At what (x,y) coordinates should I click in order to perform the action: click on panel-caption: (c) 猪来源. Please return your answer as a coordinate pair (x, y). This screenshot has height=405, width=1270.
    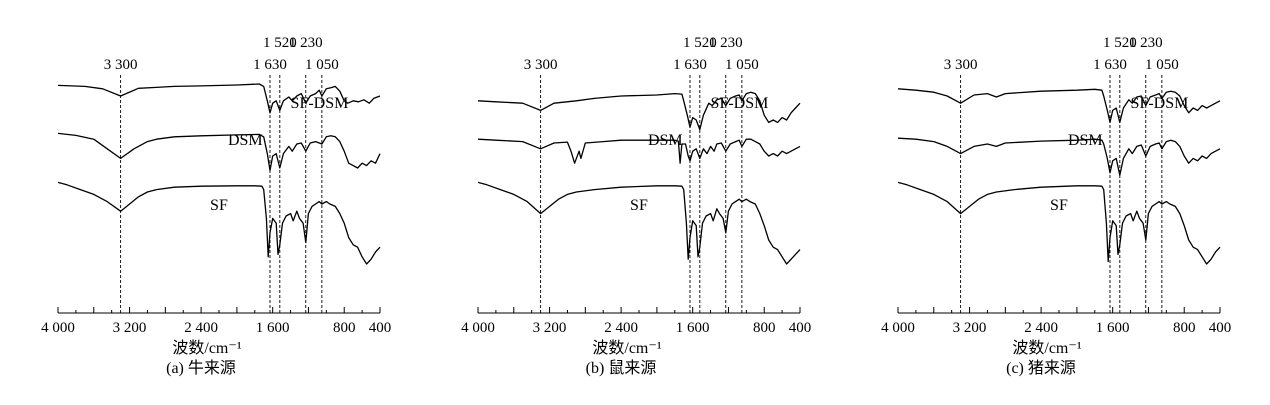
    Looking at the image, I should click on (1041, 368).